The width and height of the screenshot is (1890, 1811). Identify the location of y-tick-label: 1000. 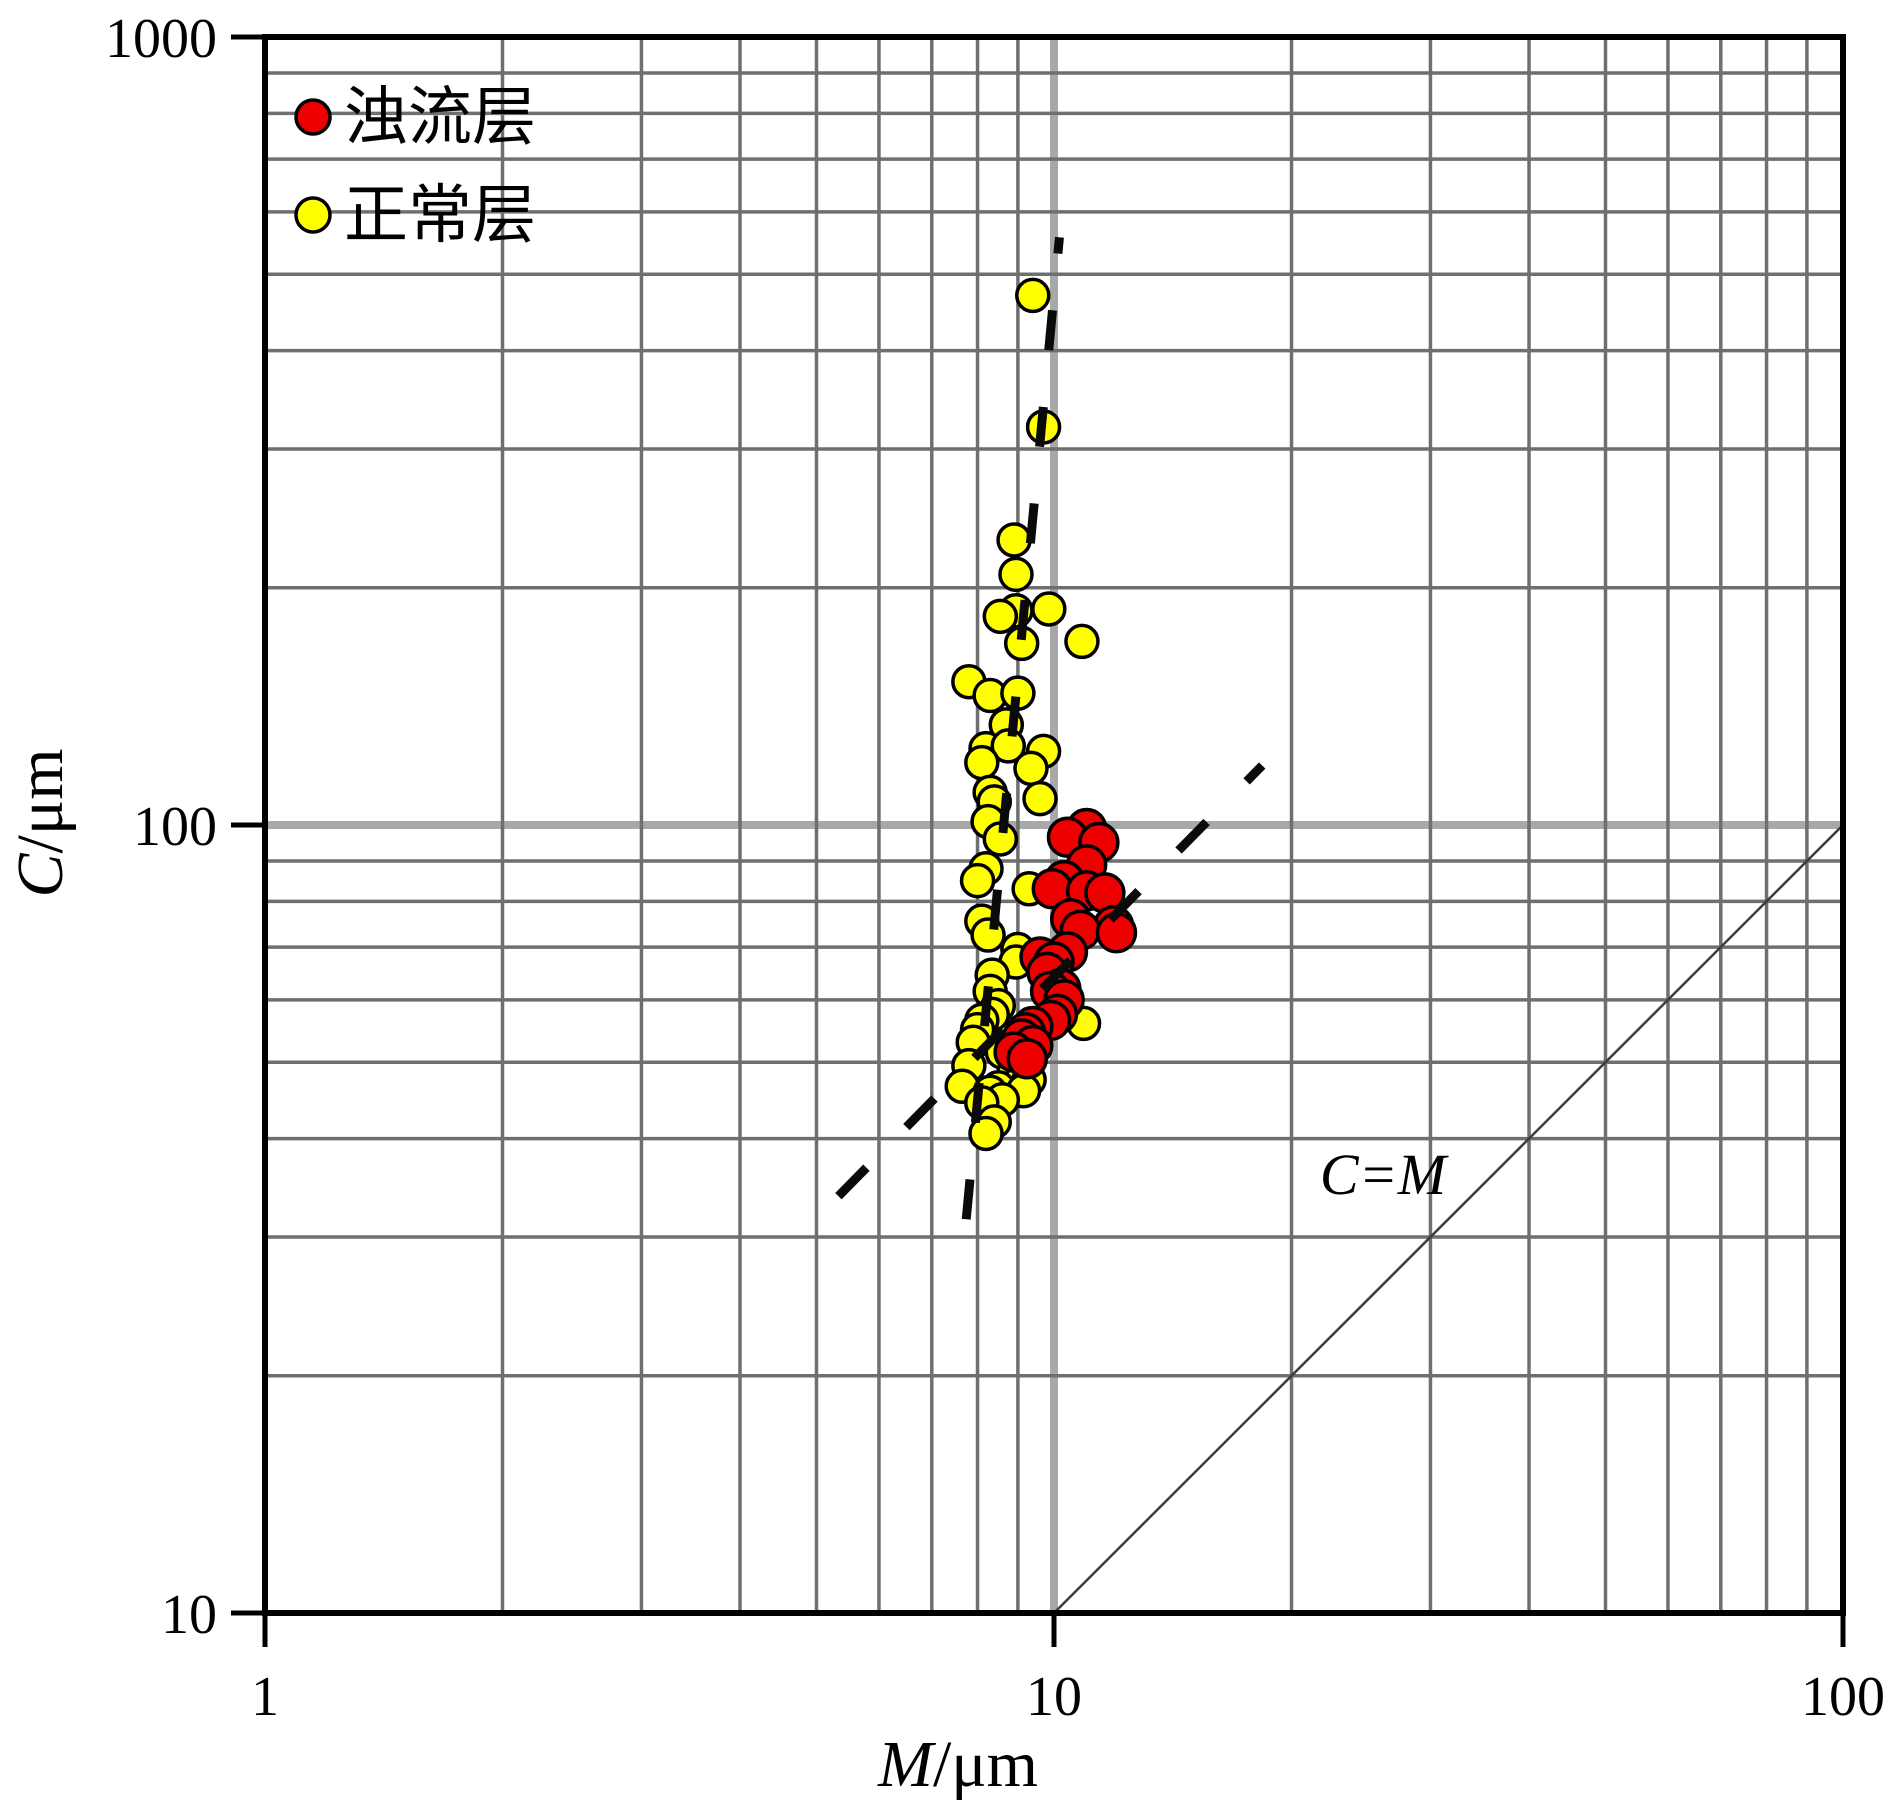
(161, 39).